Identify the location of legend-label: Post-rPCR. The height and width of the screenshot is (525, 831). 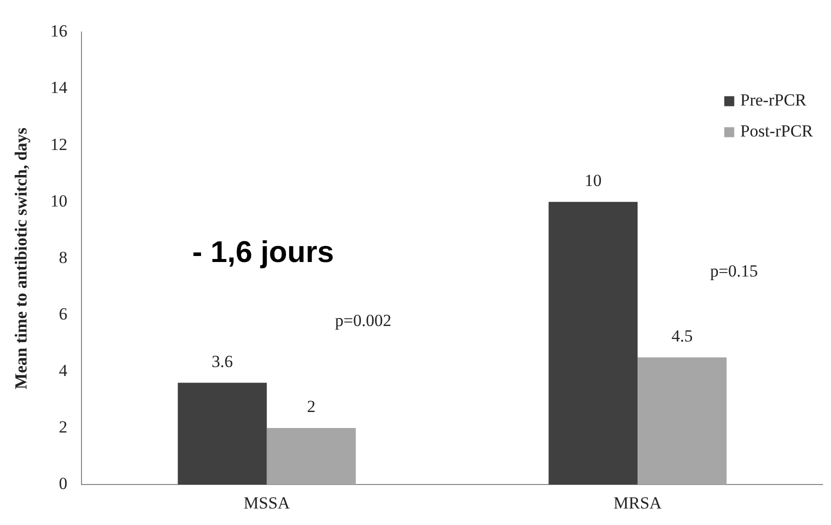
(777, 131).